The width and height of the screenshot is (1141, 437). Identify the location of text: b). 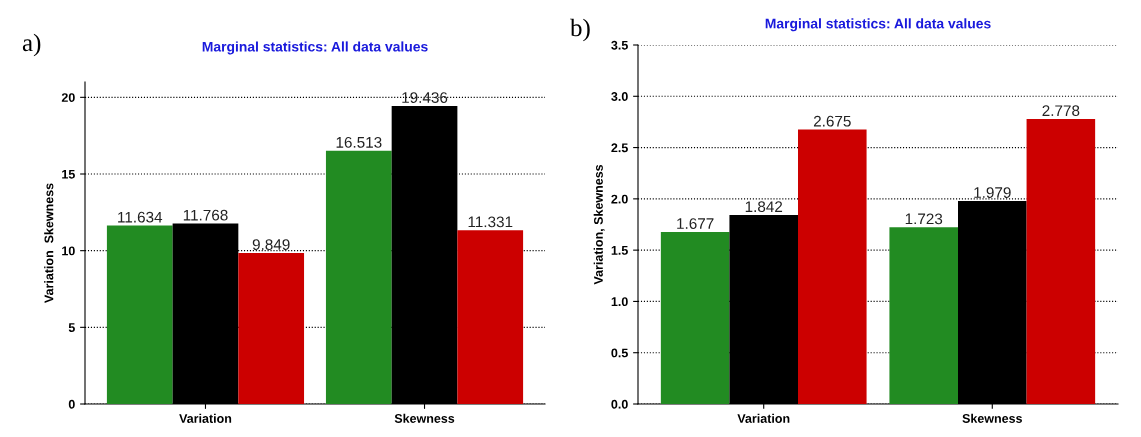
(580, 30).